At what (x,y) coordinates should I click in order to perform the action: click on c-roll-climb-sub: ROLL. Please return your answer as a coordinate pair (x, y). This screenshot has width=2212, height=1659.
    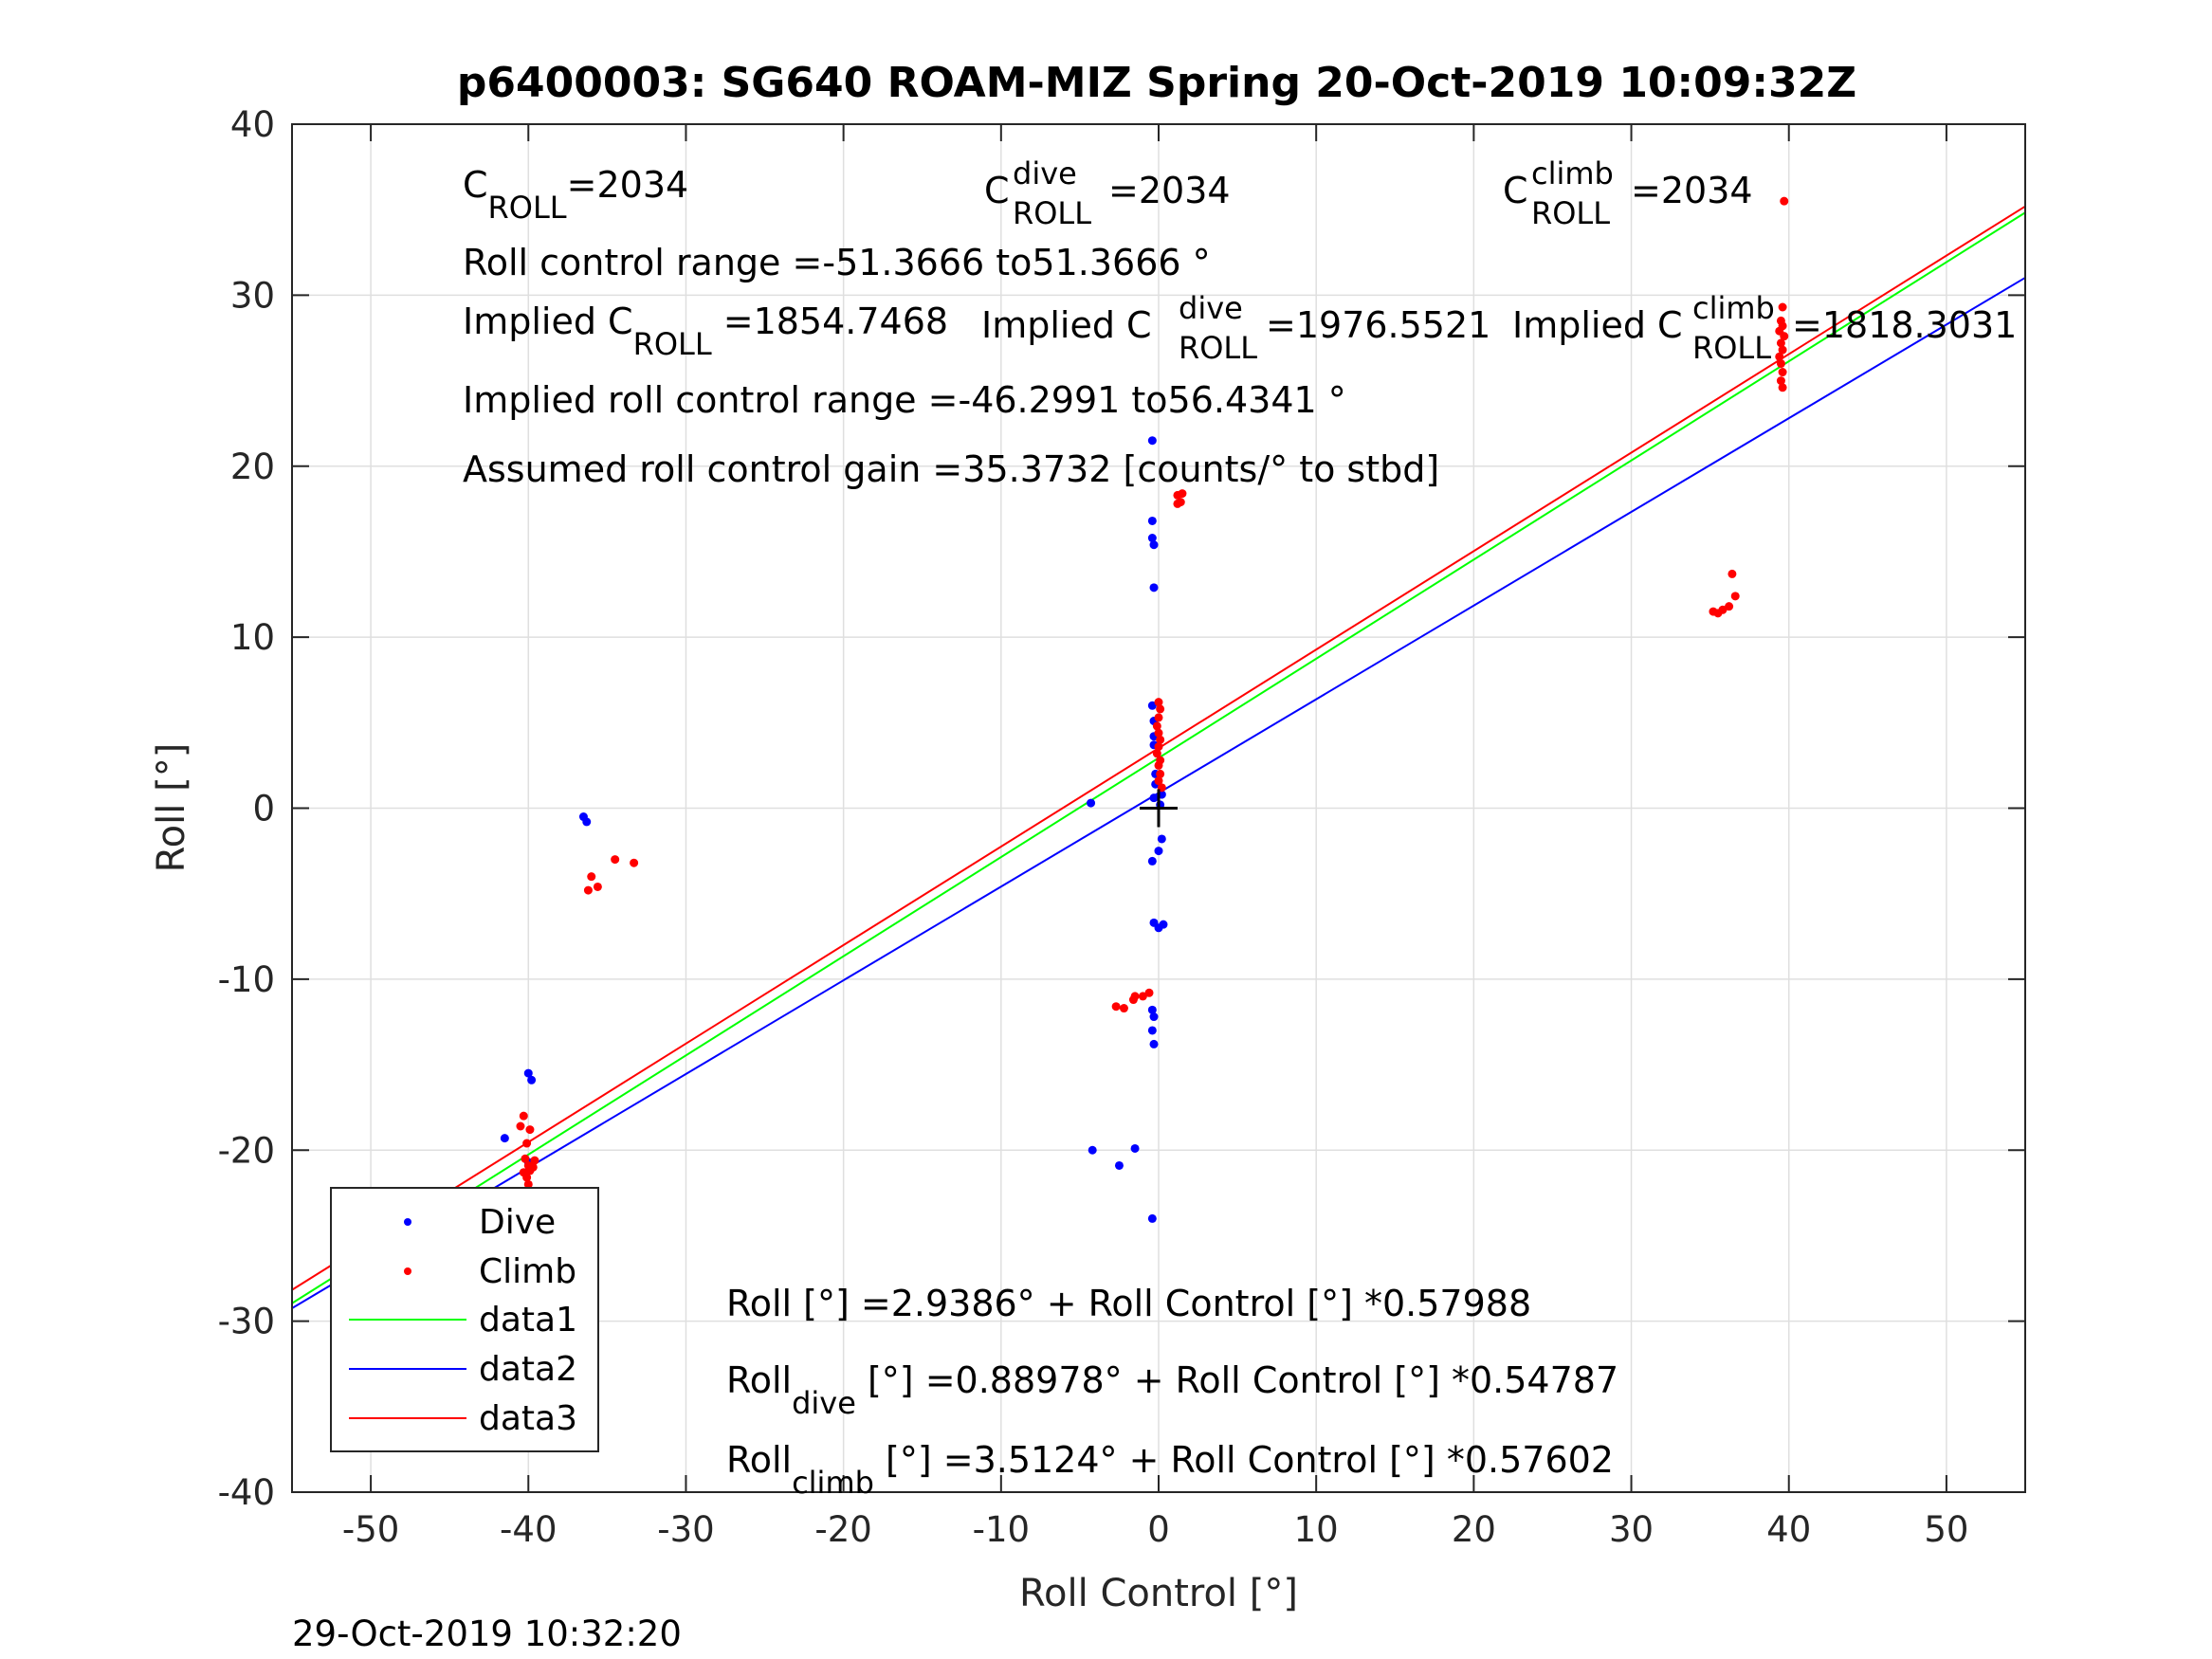
    Looking at the image, I should click on (1570, 213).